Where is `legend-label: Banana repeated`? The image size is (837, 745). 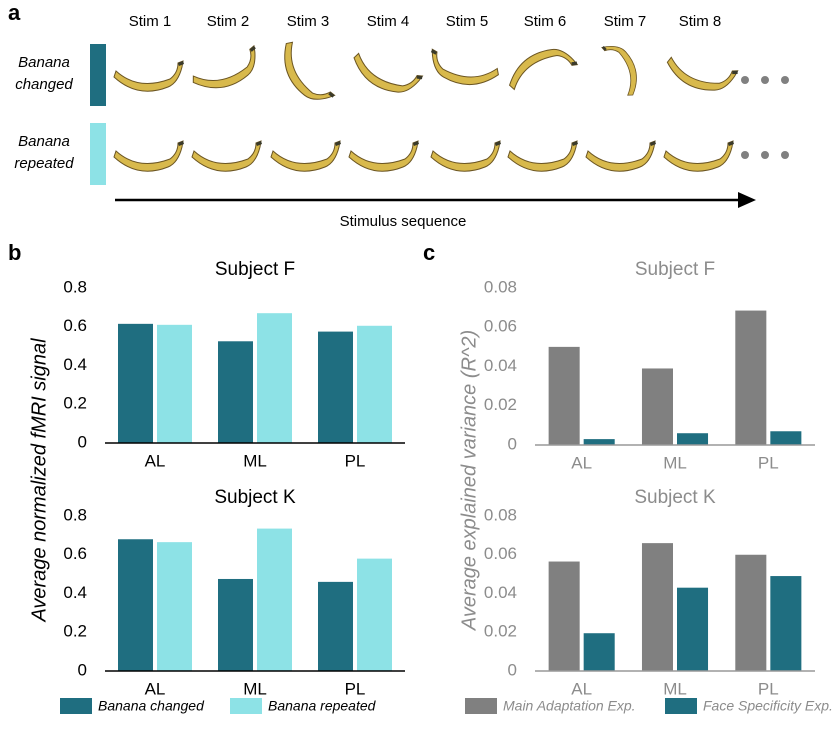
legend-label: Banana repeated is located at coordinates (322, 706).